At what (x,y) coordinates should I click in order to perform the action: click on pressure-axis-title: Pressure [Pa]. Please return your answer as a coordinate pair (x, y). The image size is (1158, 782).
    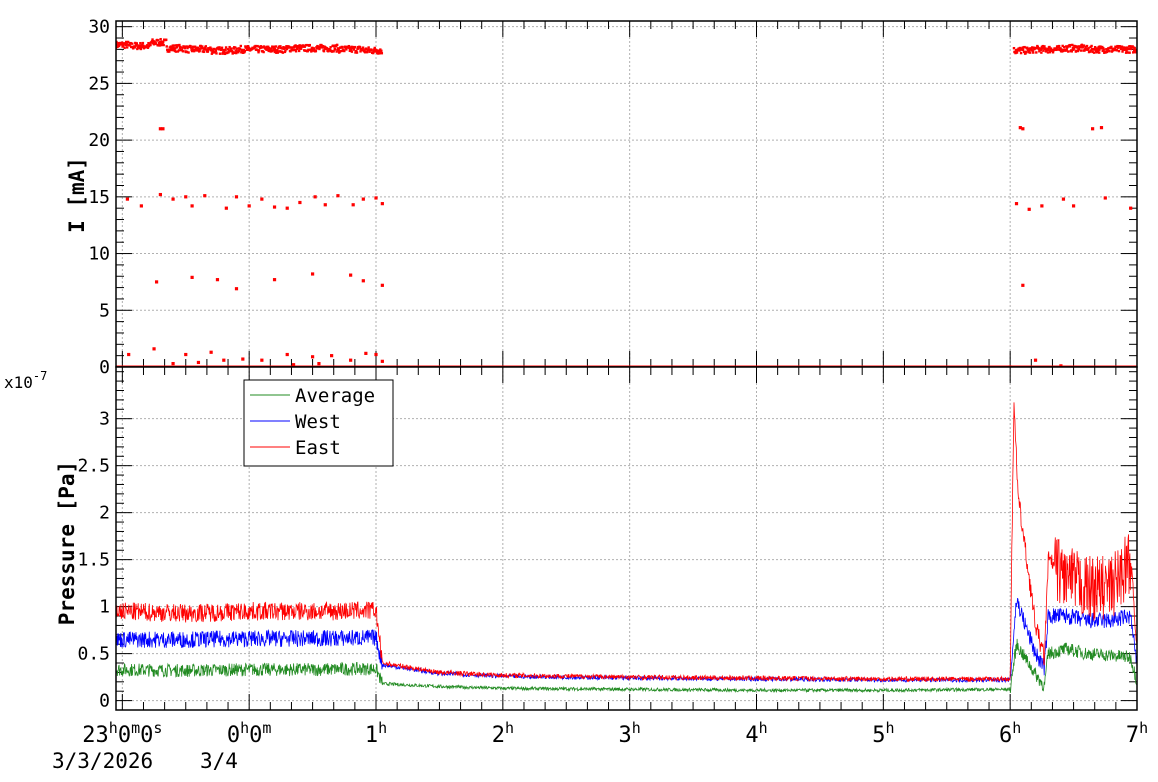
    Looking at the image, I should click on (67, 543).